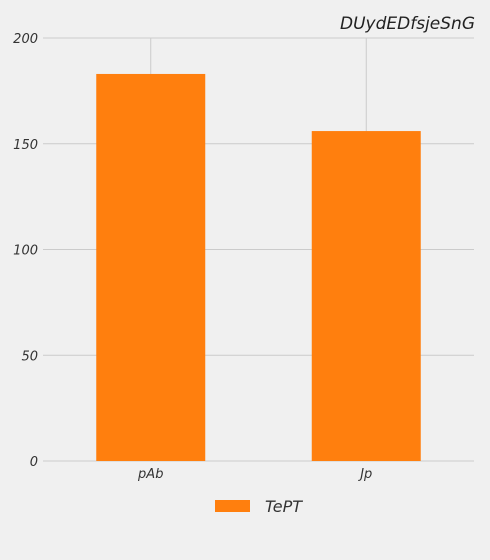 The image size is (490, 560). Describe the element at coordinates (150, 474) in the screenshot. I see `x-tick-label-pab: pAb` at that location.